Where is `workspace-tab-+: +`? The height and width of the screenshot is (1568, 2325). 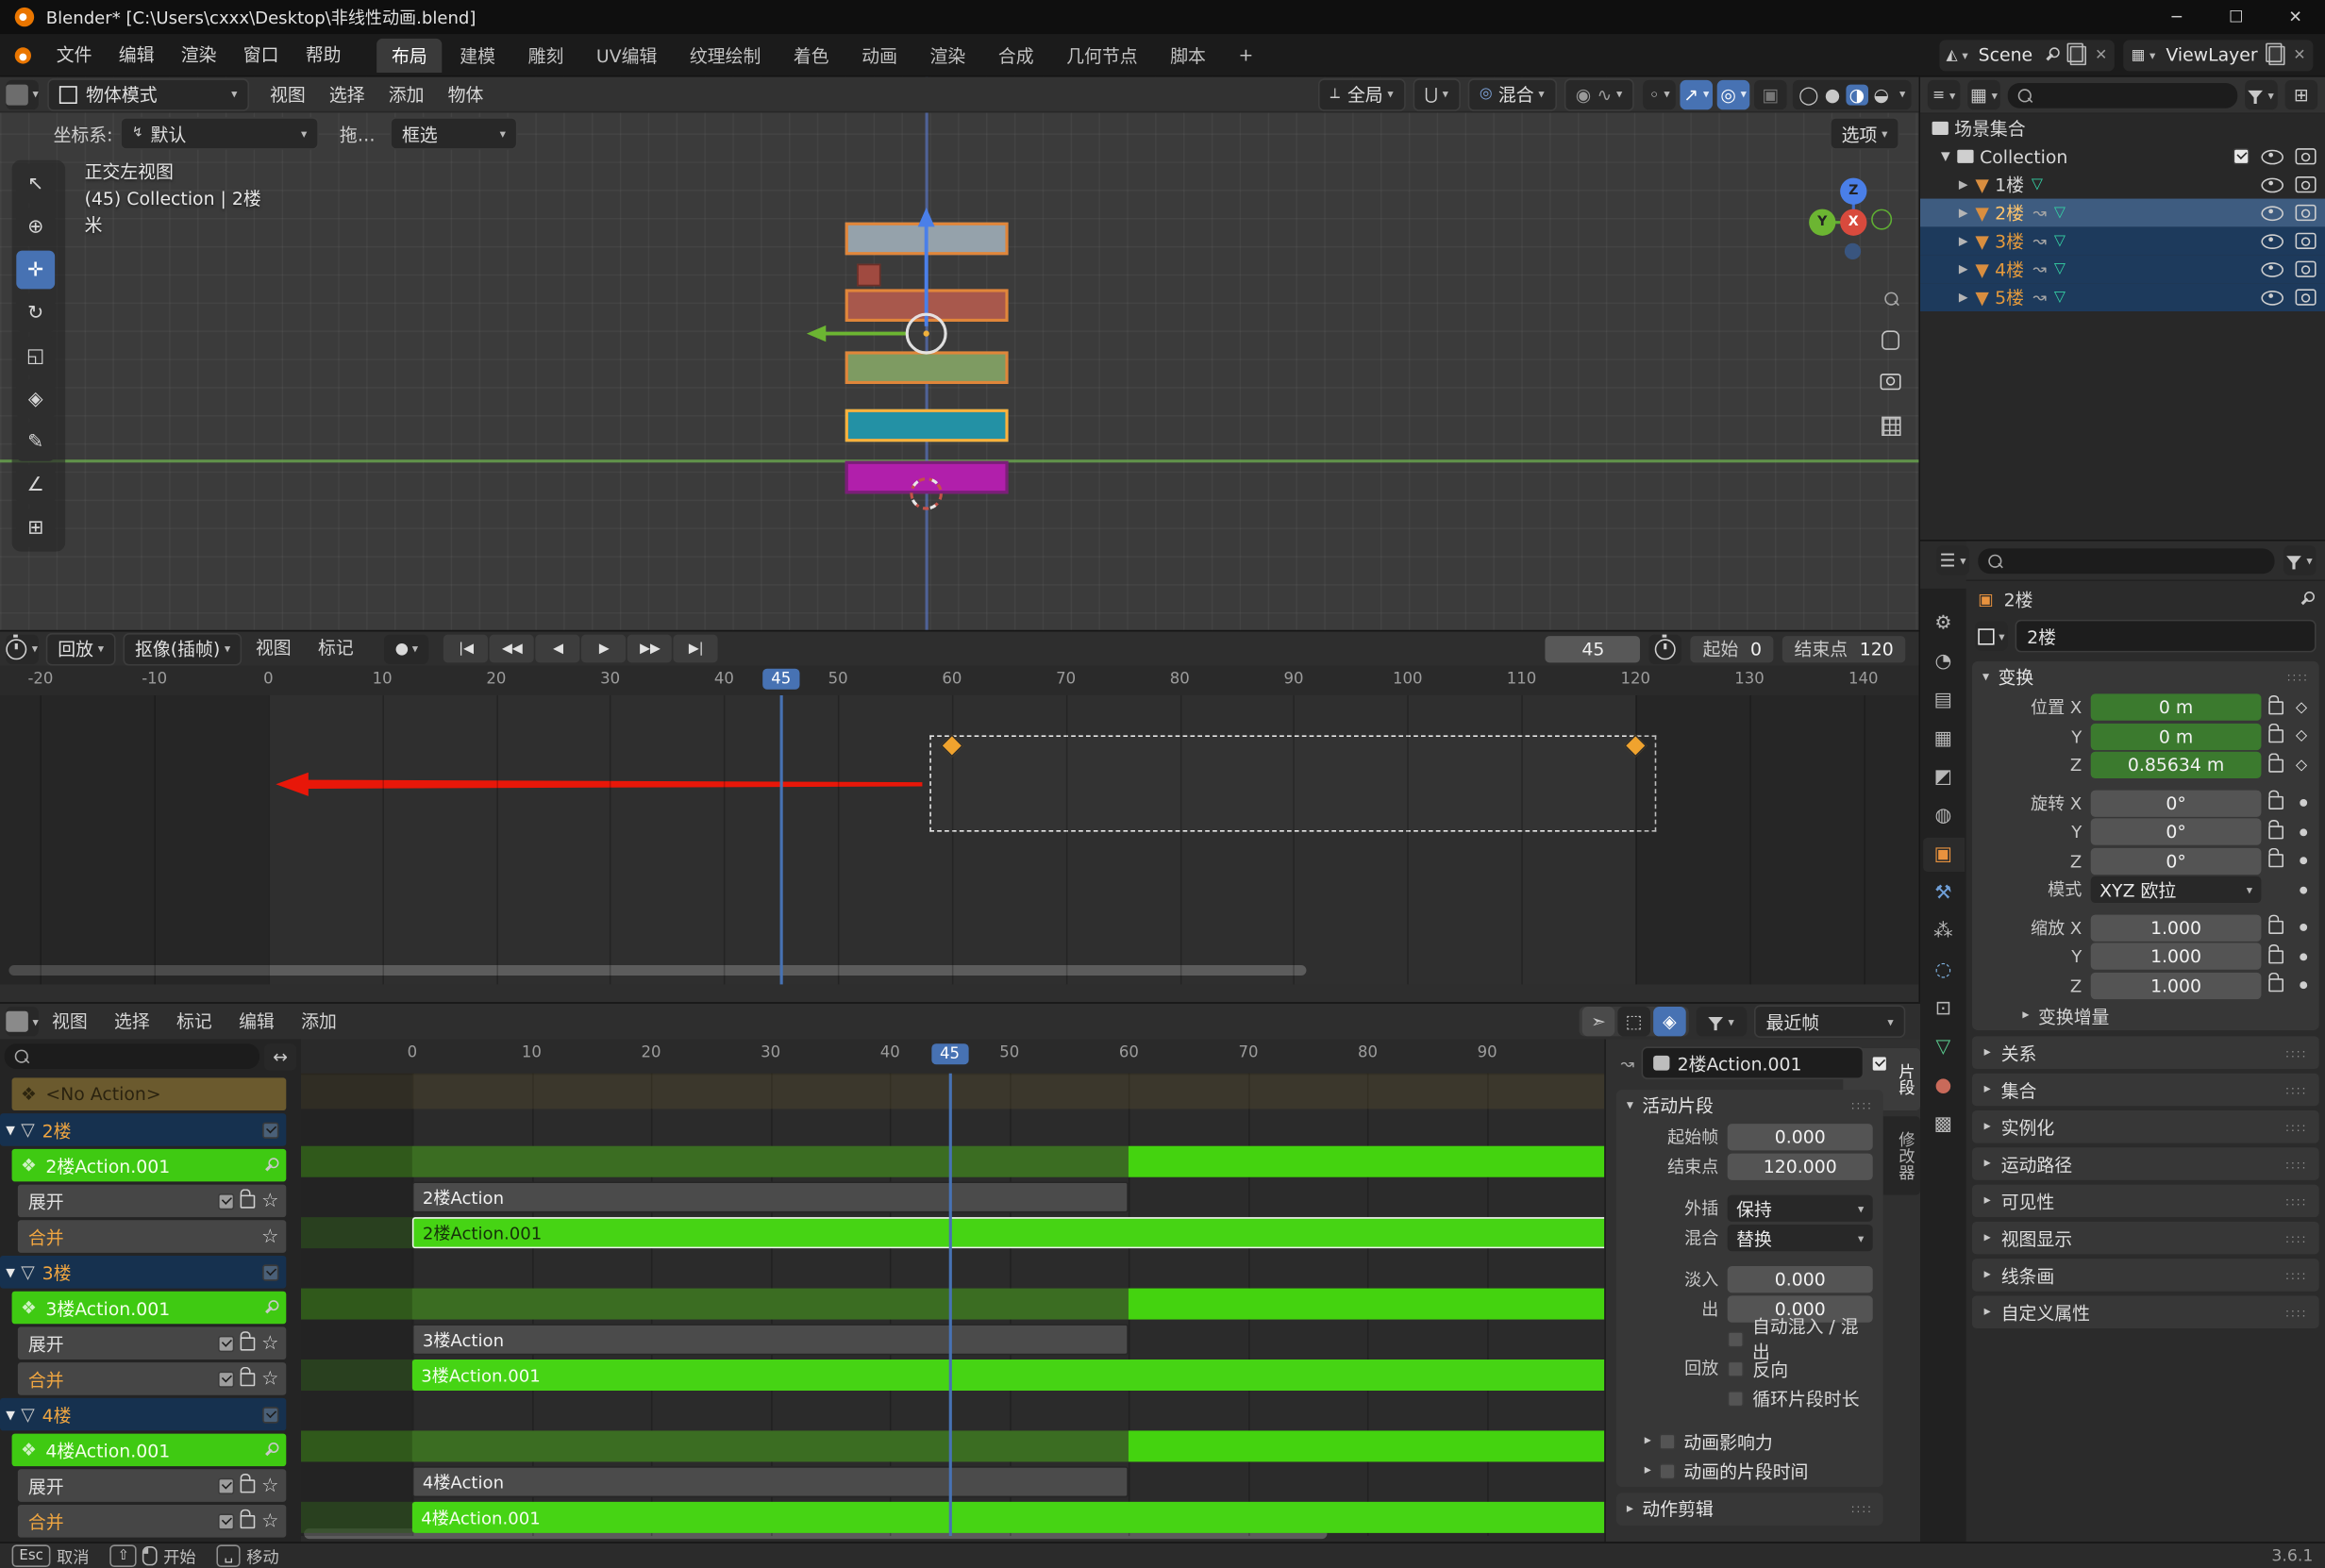 workspace-tab-+: + is located at coordinates (1246, 55).